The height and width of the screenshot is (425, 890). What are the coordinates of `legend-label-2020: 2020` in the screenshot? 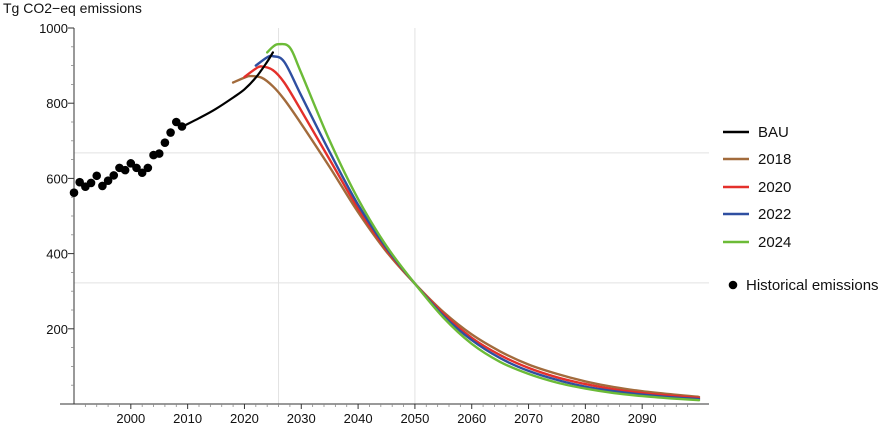 It's located at (774, 187).